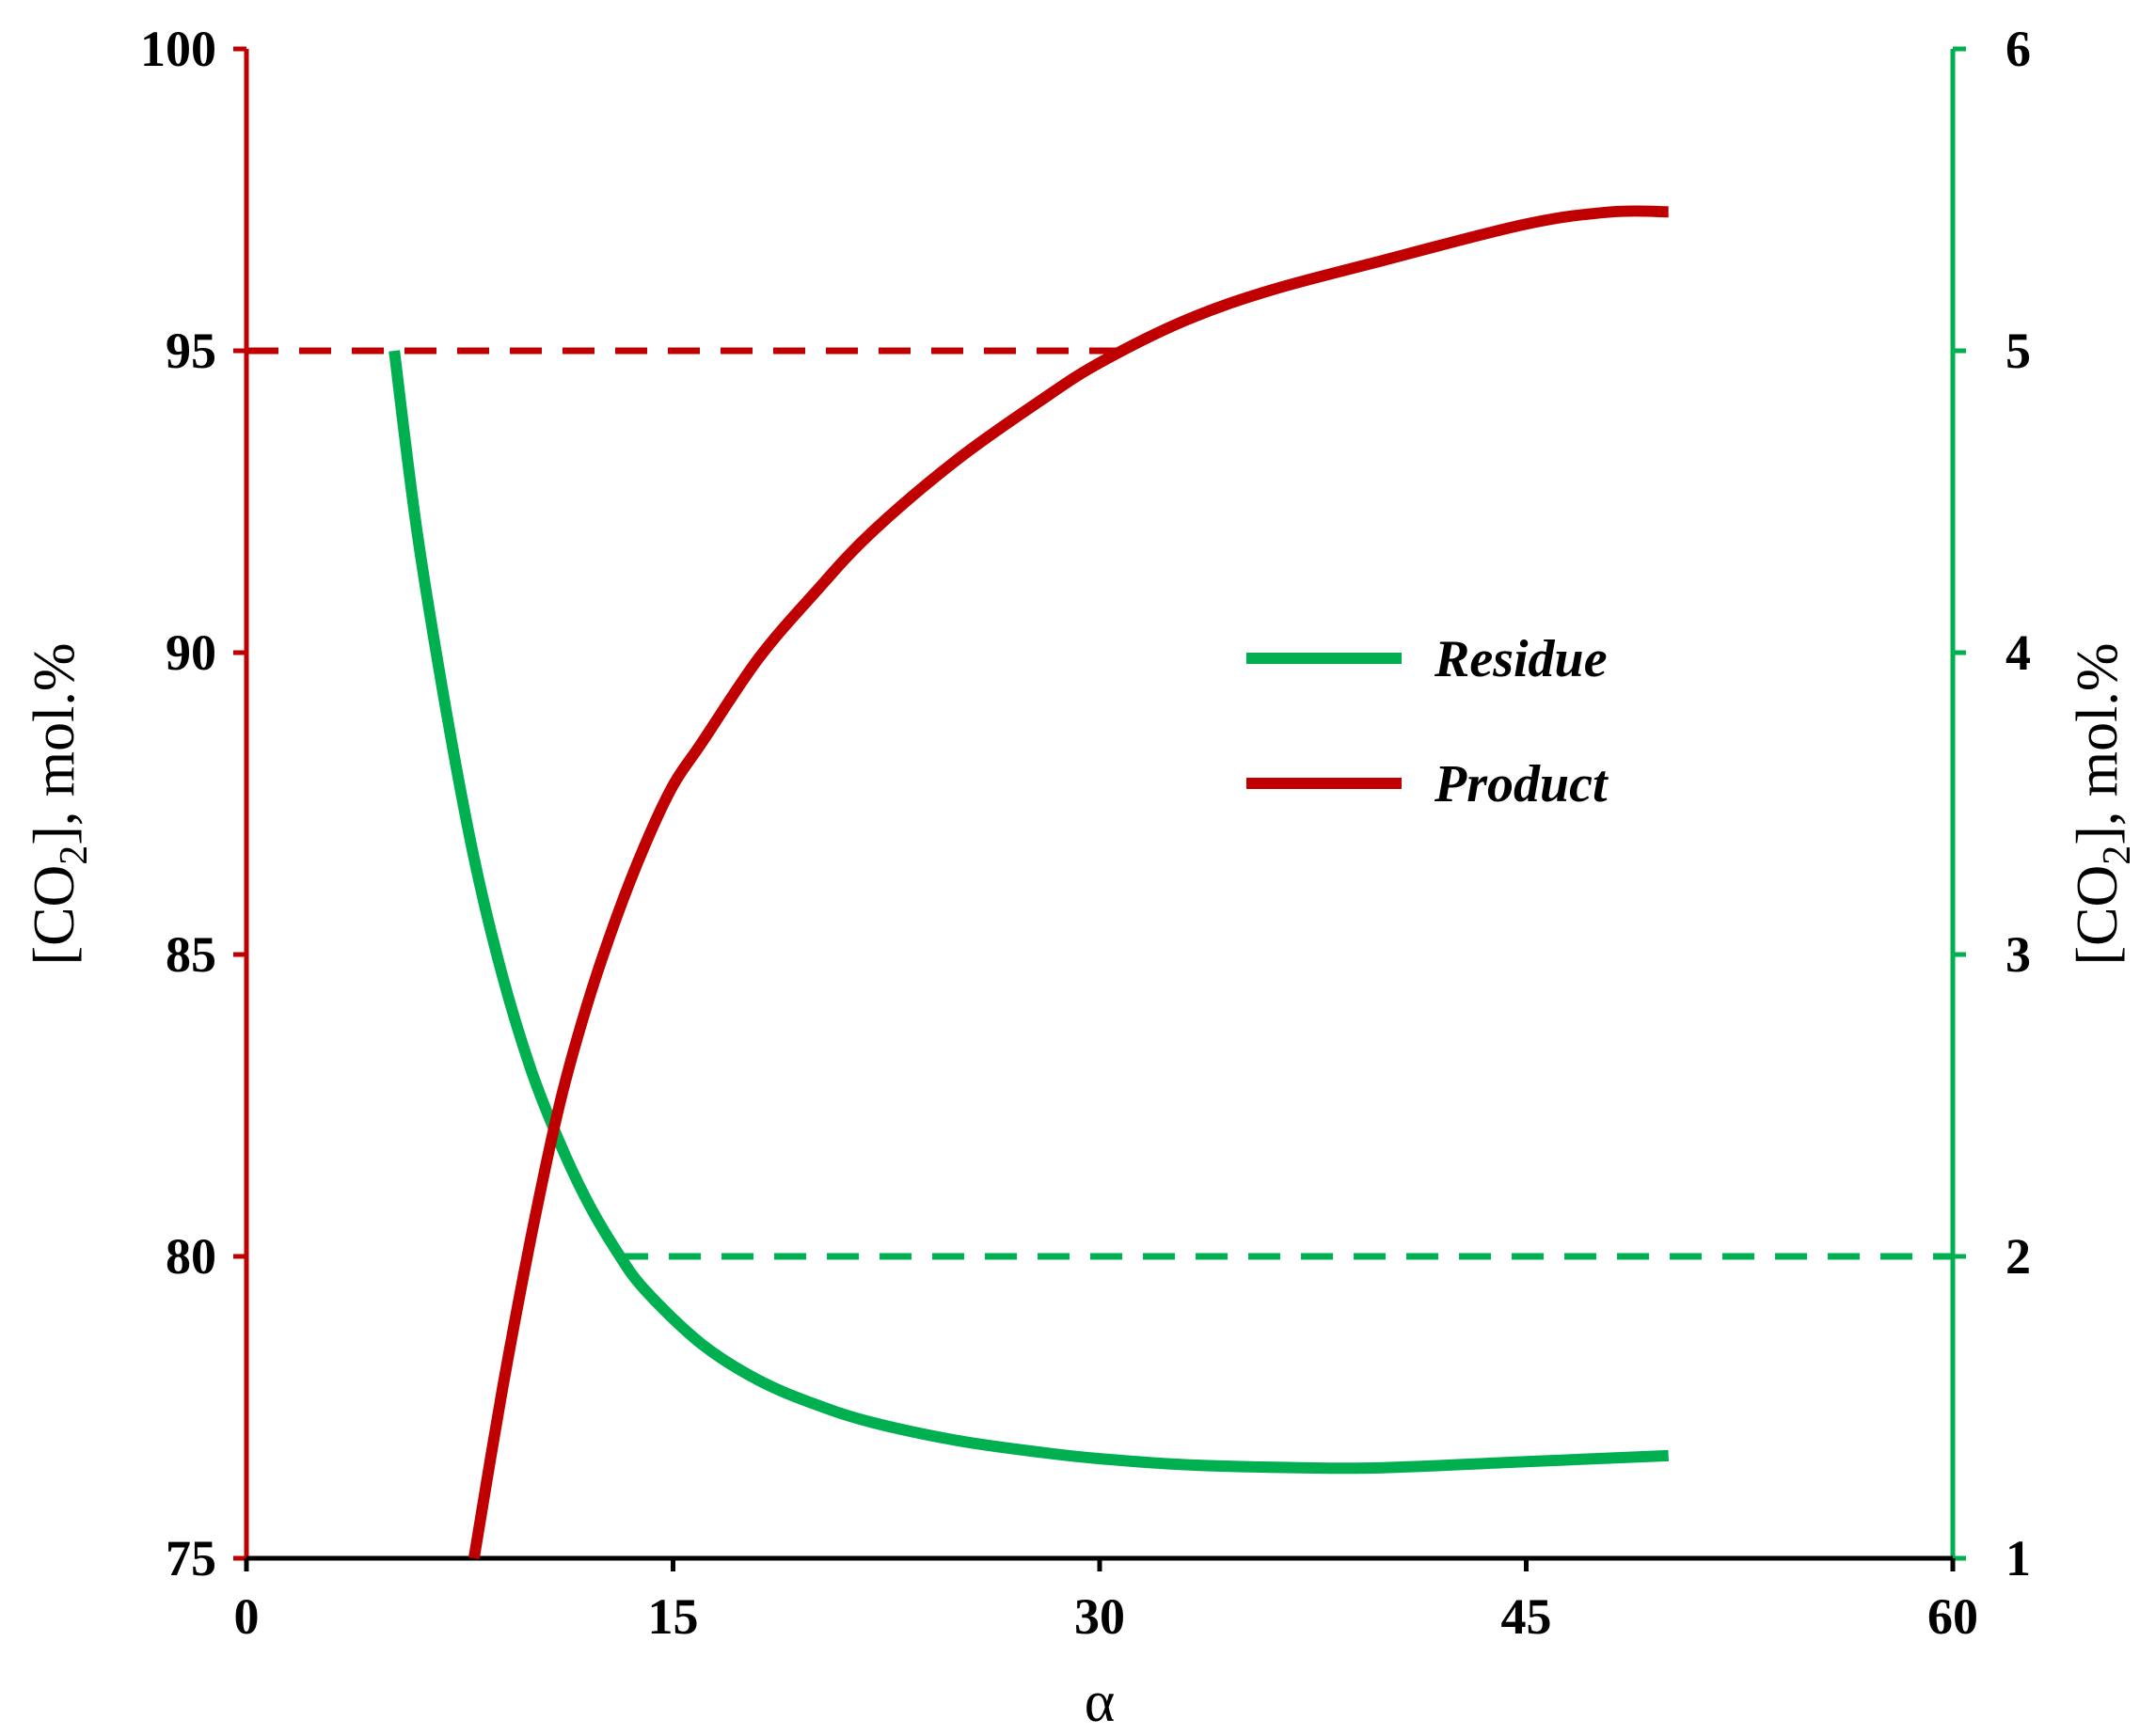 Image resolution: width=2140 pixels, height=1736 pixels. What do you see at coordinates (1427, 721) in the screenshot?
I see `legend: Residue Product` at bounding box center [1427, 721].